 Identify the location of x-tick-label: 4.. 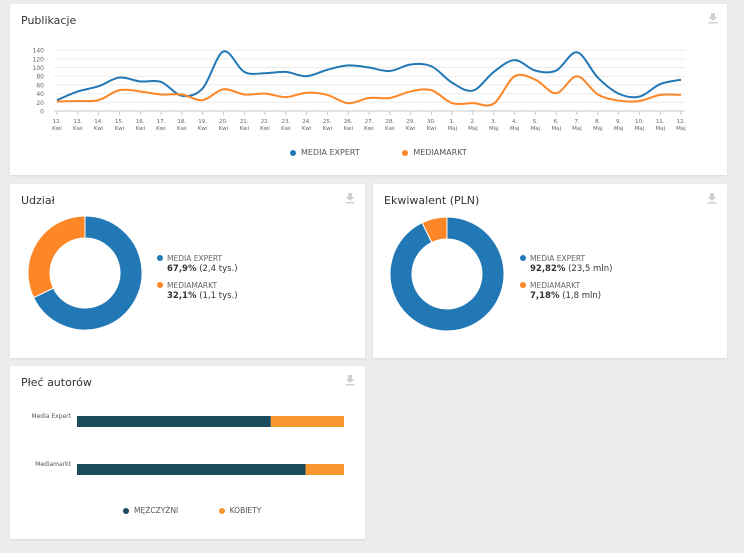
(514, 122).